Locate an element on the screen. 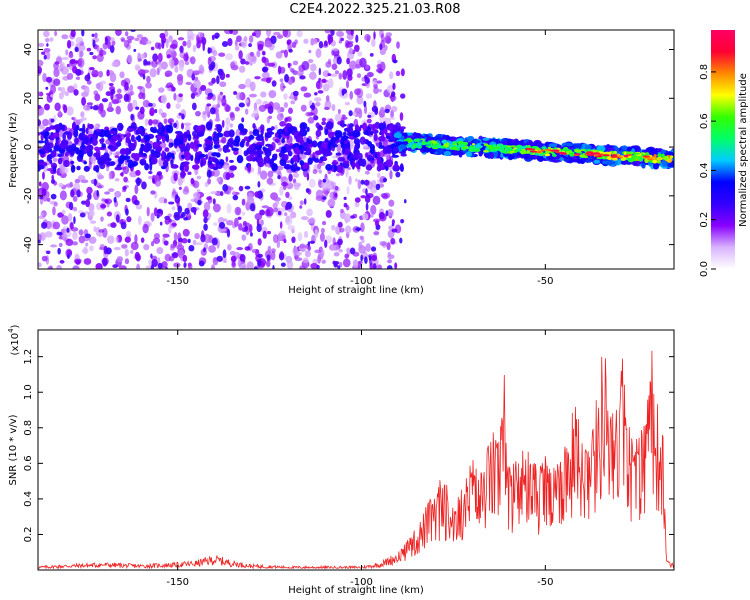 Image resolution: width=750 pixels, height=600 pixels. snr-x-label: Height of straight line (km) is located at coordinates (356, 590).